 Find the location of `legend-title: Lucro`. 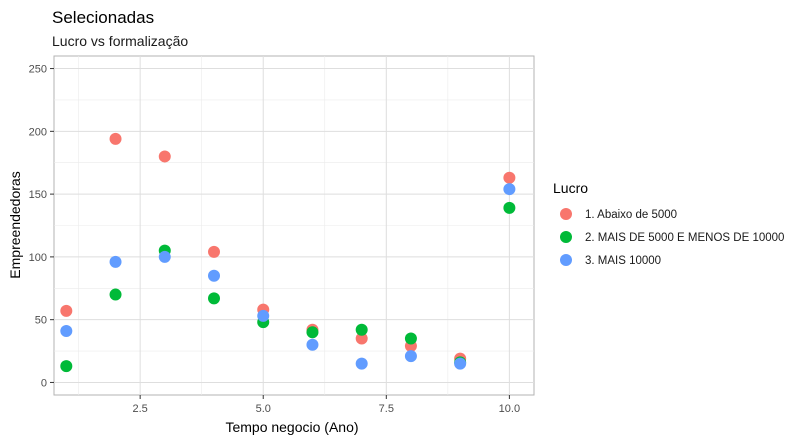

legend-title: Lucro is located at coordinates (570, 188).